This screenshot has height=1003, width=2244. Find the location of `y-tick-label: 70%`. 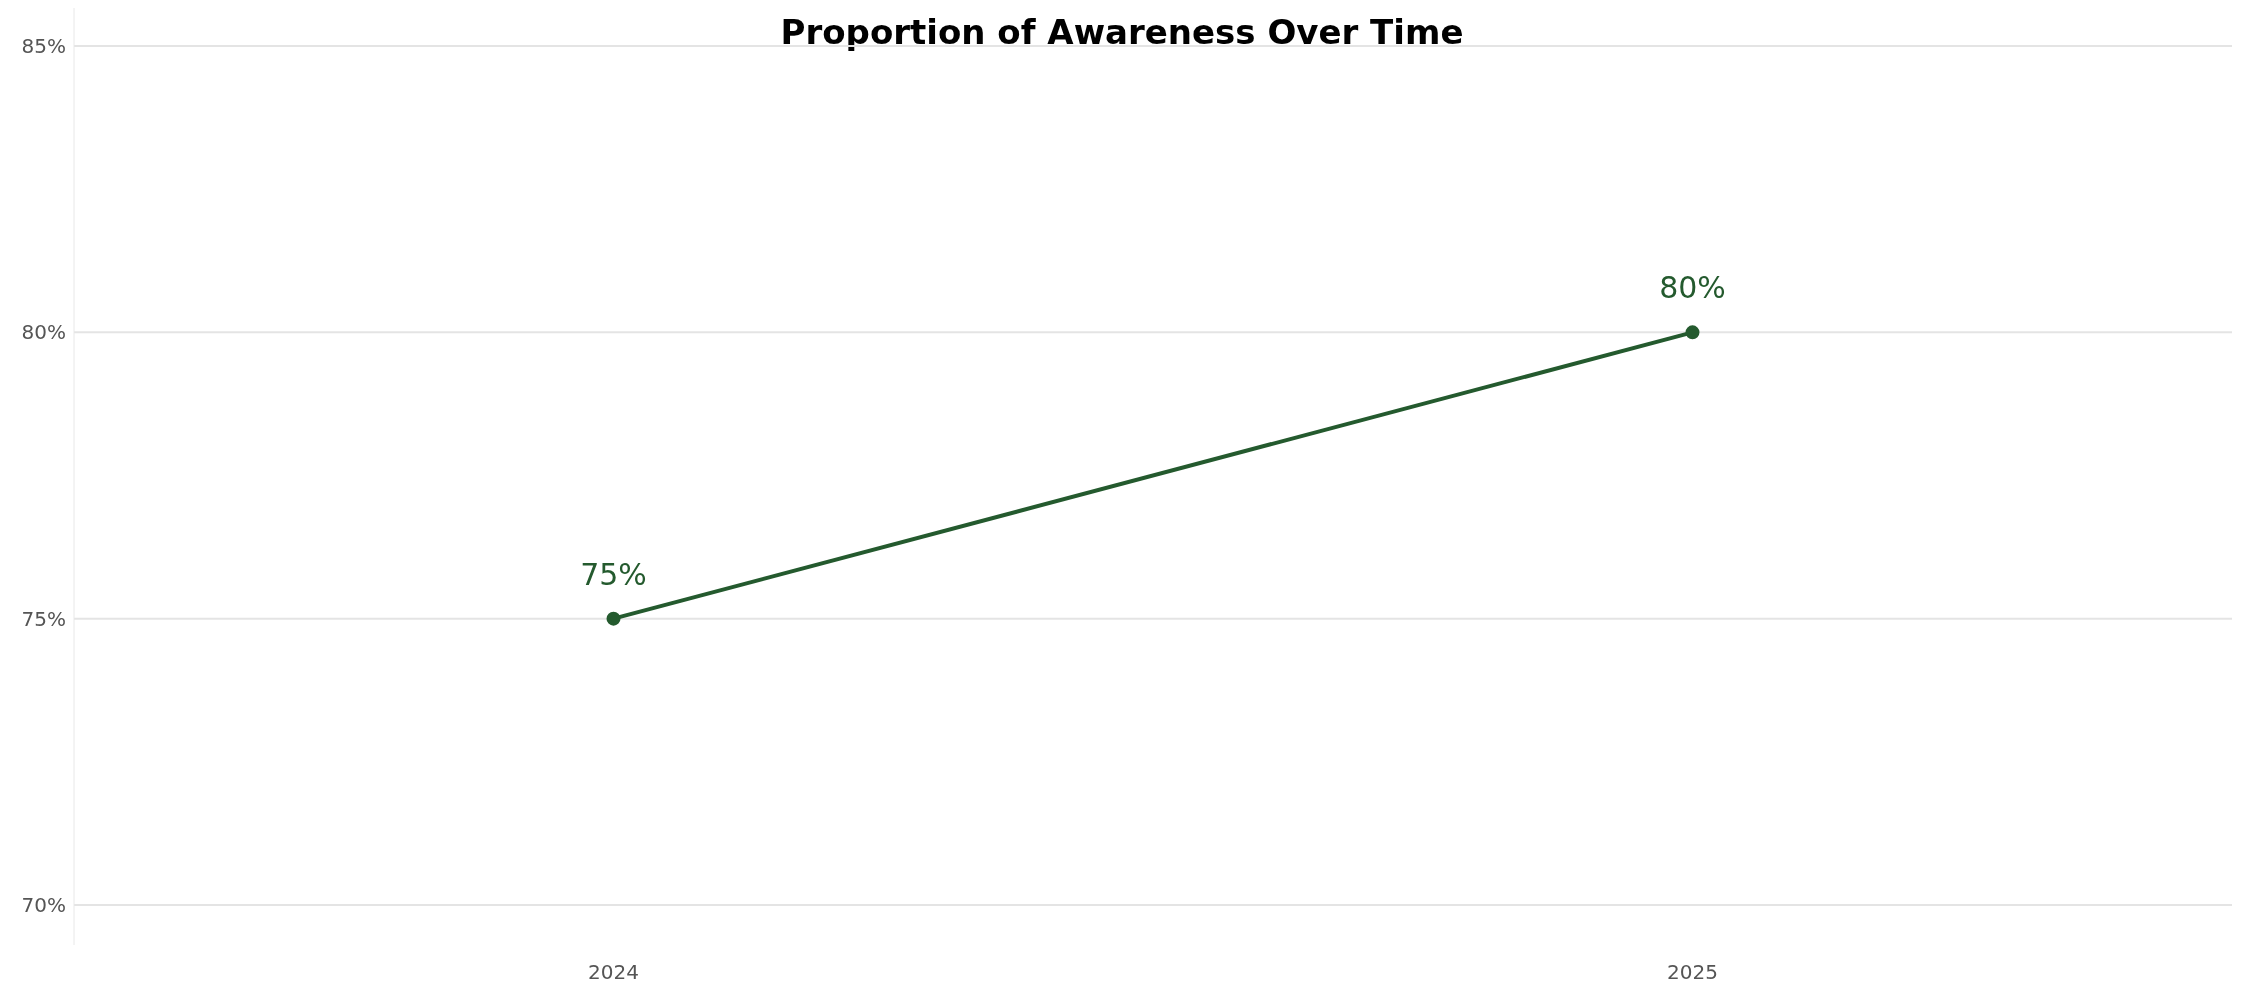

y-tick-label: 70% is located at coordinates (43, 905).